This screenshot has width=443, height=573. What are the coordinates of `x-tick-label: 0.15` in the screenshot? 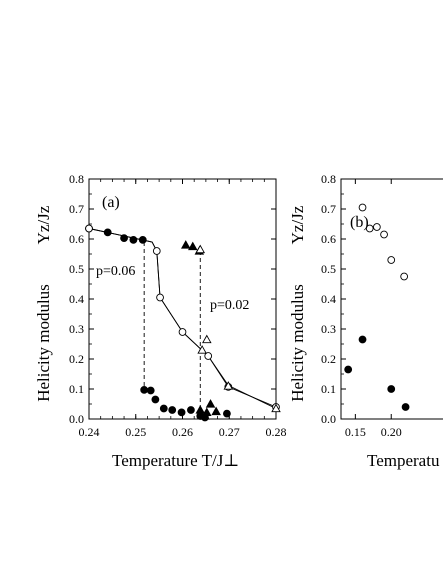 It's located at (355, 432).